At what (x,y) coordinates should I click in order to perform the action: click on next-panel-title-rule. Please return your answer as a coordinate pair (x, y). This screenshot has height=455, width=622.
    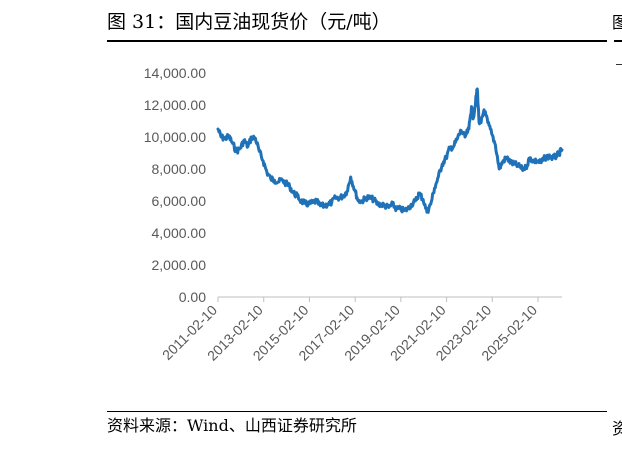
    Looking at the image, I should click on (618, 41).